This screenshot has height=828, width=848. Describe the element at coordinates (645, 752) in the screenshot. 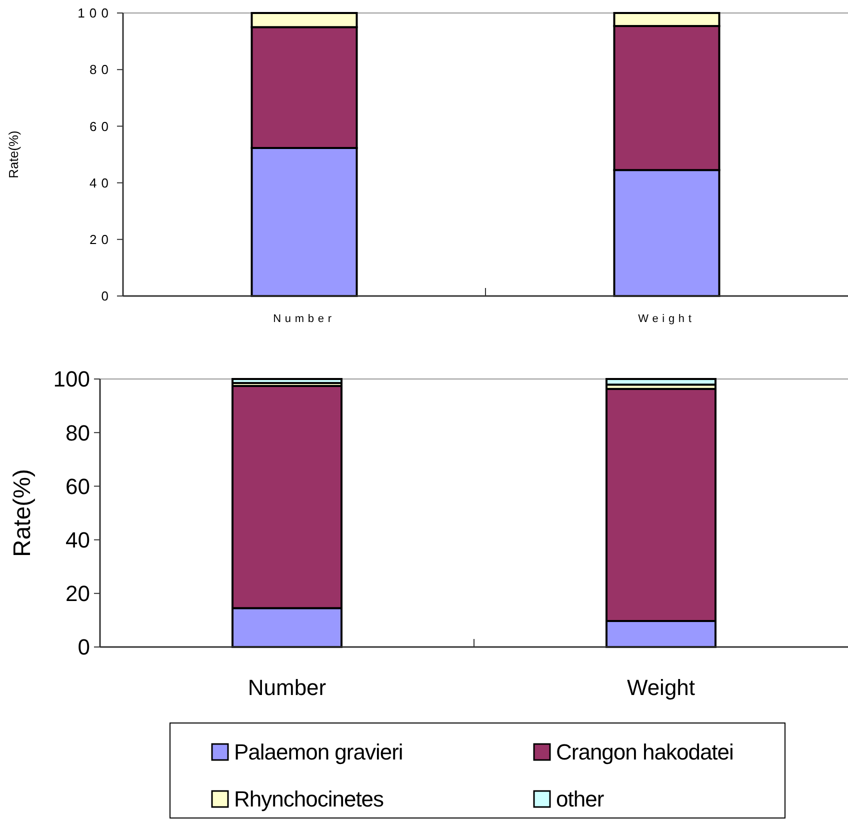

I see `legend-label: Crangon hakodatei` at that location.